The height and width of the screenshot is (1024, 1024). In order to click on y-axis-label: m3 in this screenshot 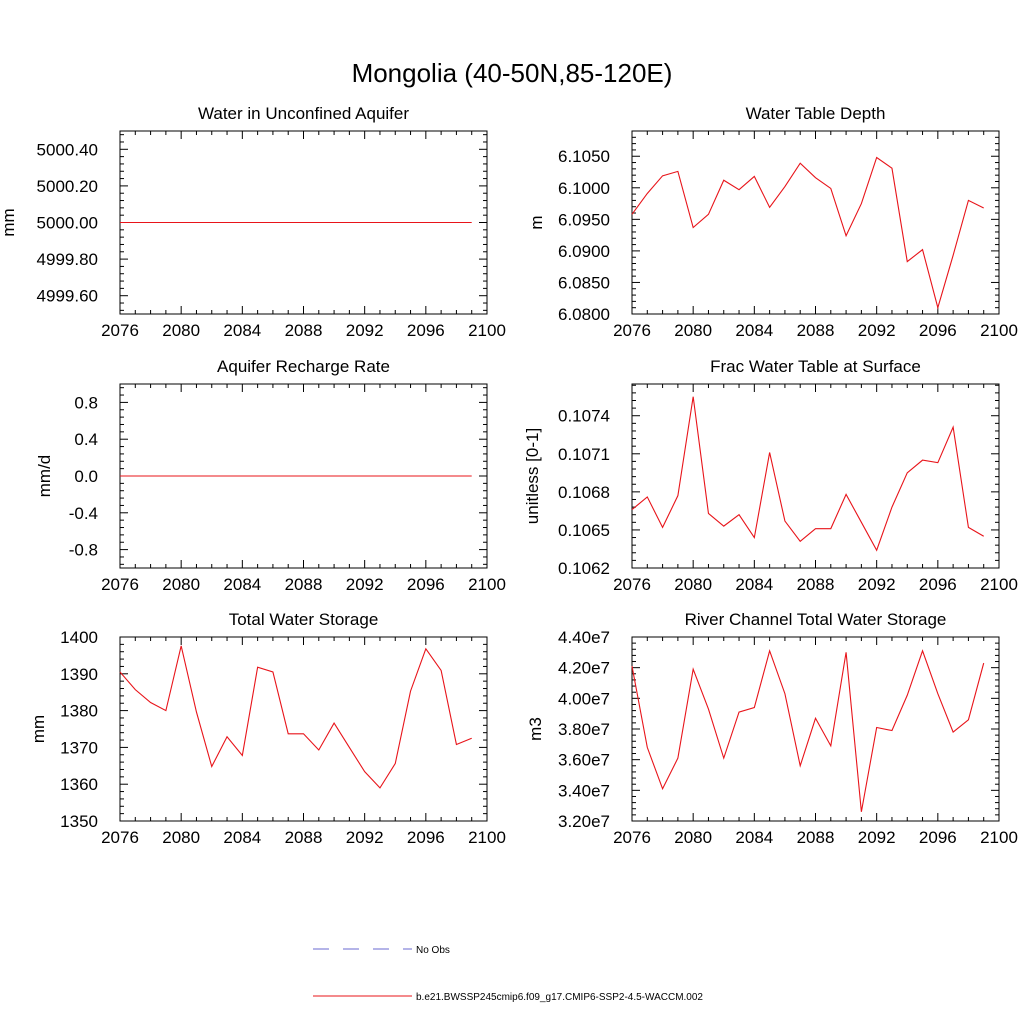, I will do `click(535, 729)`.